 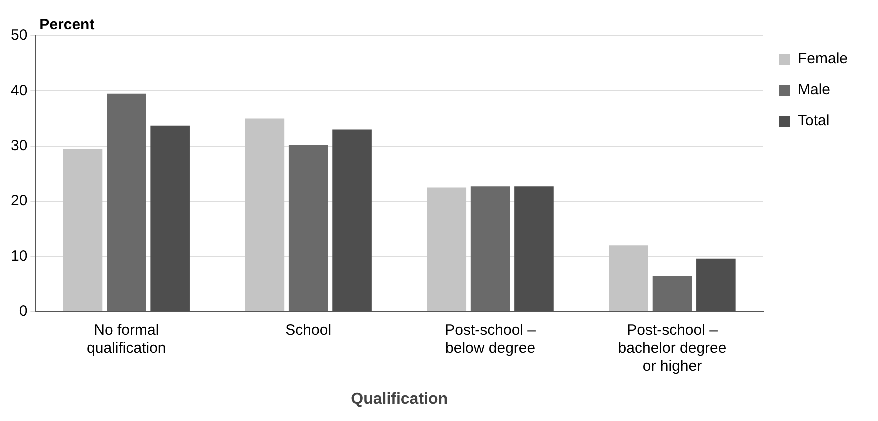 What do you see at coordinates (19, 145) in the screenshot?
I see `y-tick-label: 30` at bounding box center [19, 145].